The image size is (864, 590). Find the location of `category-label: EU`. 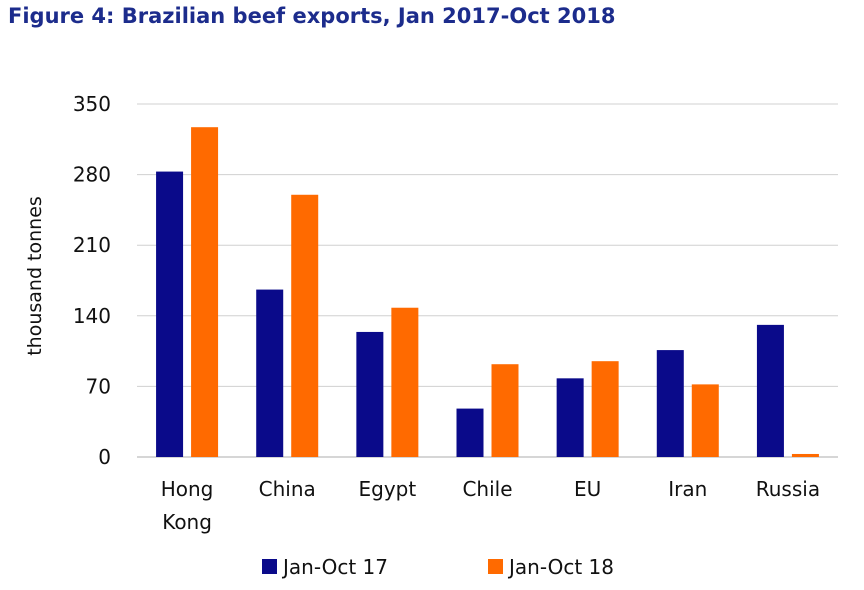

category-label: EU is located at coordinates (587, 489).